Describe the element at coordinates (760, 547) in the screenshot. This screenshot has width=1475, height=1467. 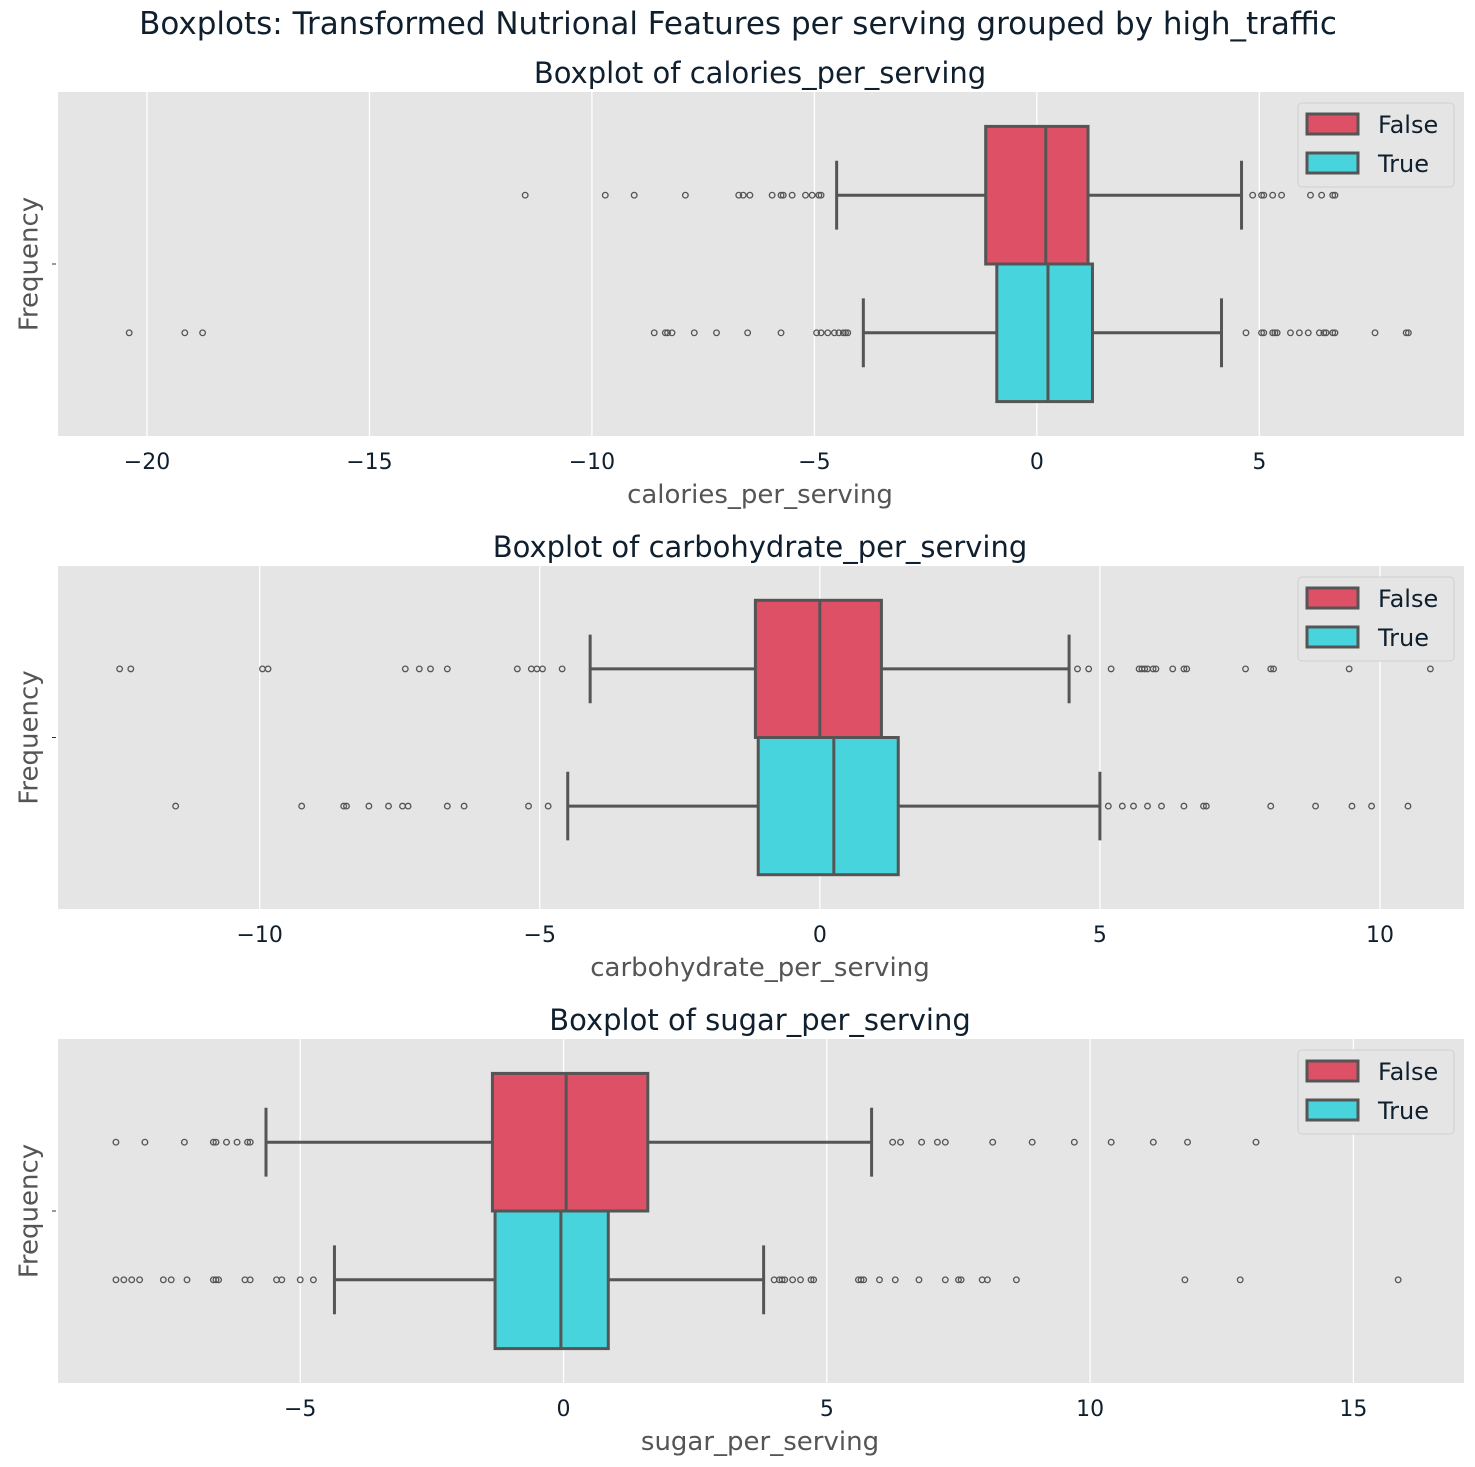
I see `carbohydrate-plot-title: Boxplot of carbohydrate_per_serving` at that location.